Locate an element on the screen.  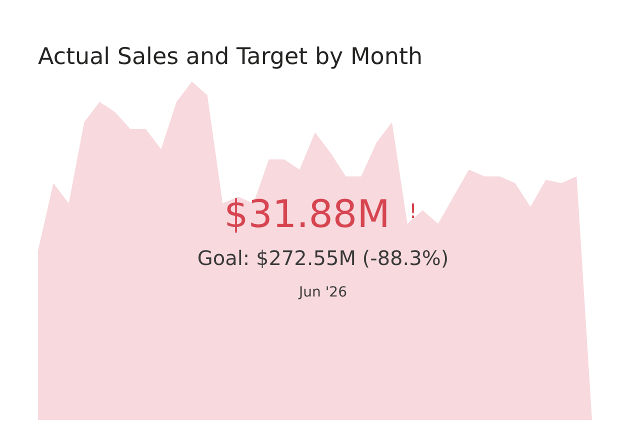
annotation: ! is located at coordinates (413, 211).